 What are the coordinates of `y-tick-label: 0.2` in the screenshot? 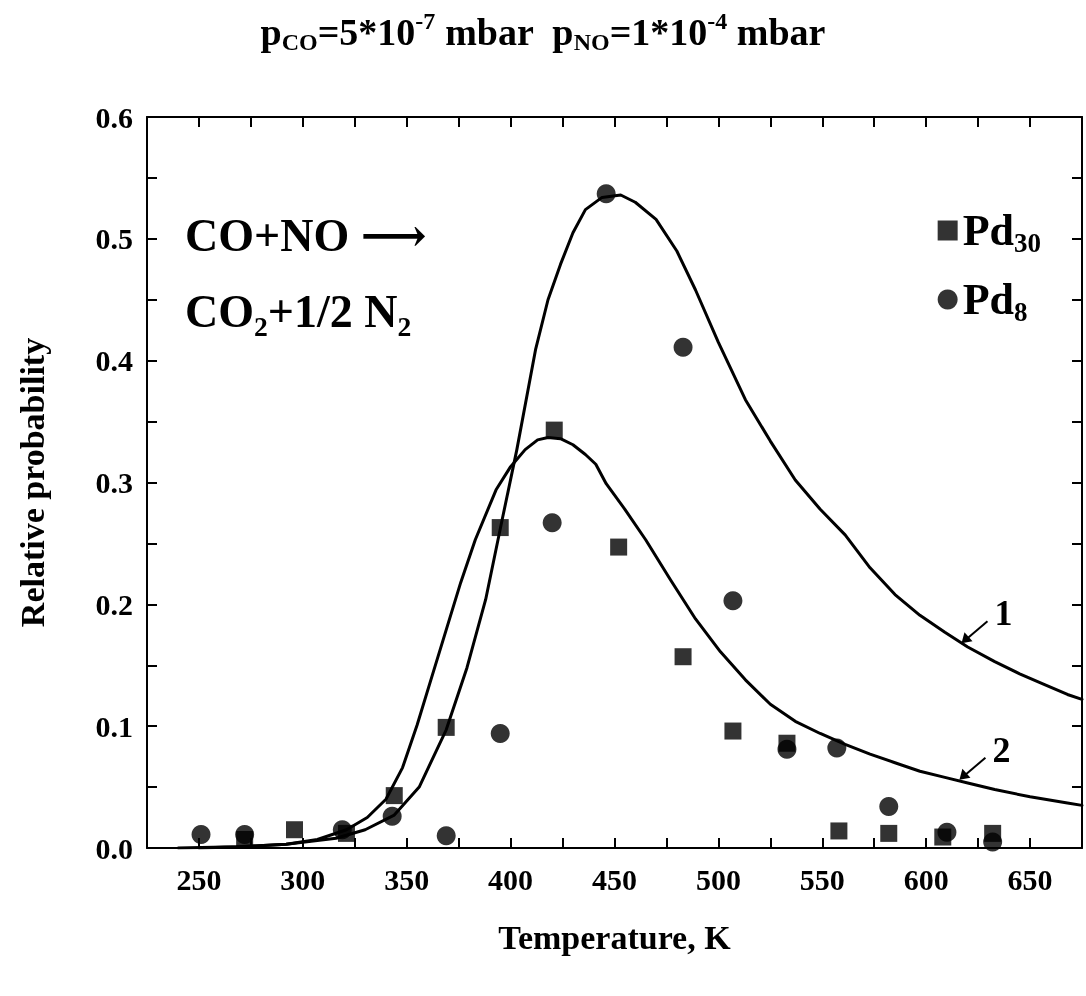 It's located at (114, 604).